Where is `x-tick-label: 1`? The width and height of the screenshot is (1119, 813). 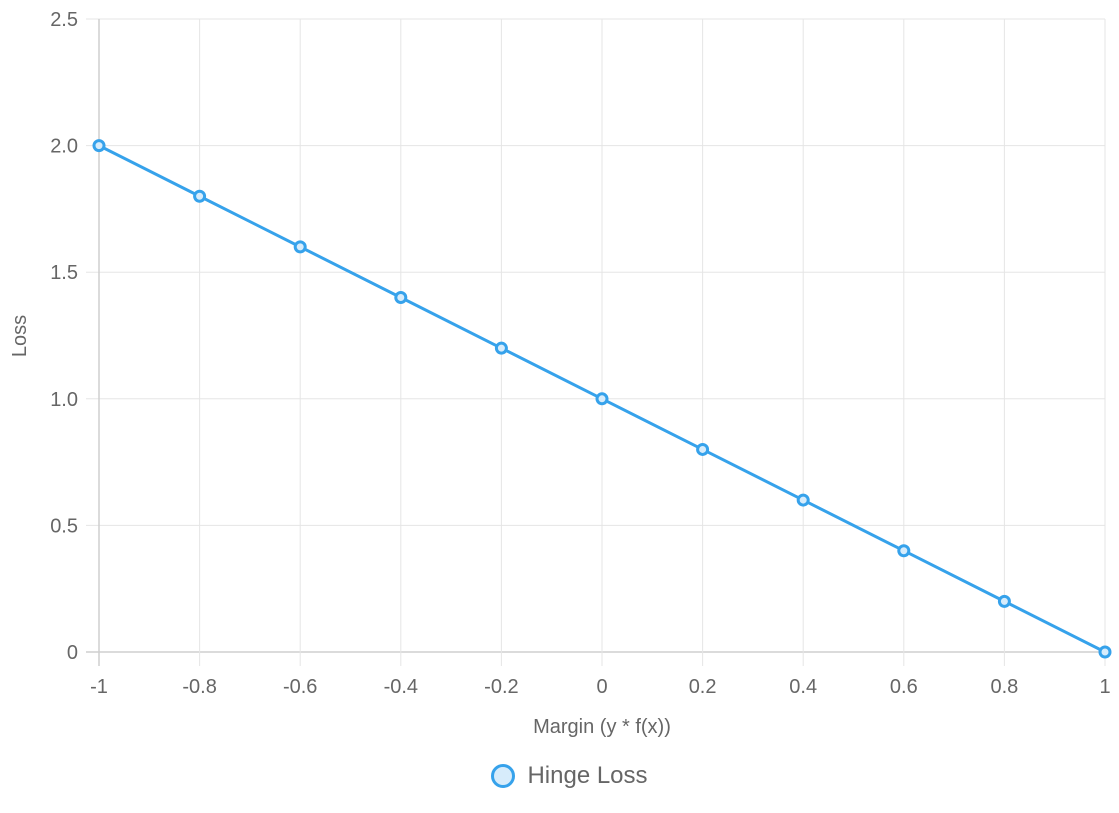 x-tick-label: 1 is located at coordinates (1104, 687).